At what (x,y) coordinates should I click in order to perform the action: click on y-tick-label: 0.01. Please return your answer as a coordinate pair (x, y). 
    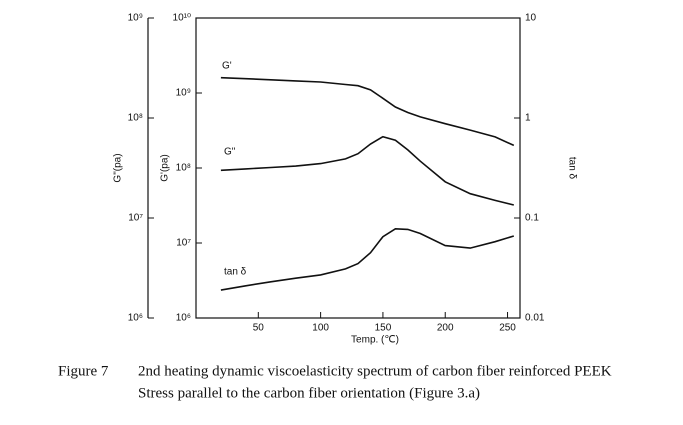
    Looking at the image, I should click on (535, 318).